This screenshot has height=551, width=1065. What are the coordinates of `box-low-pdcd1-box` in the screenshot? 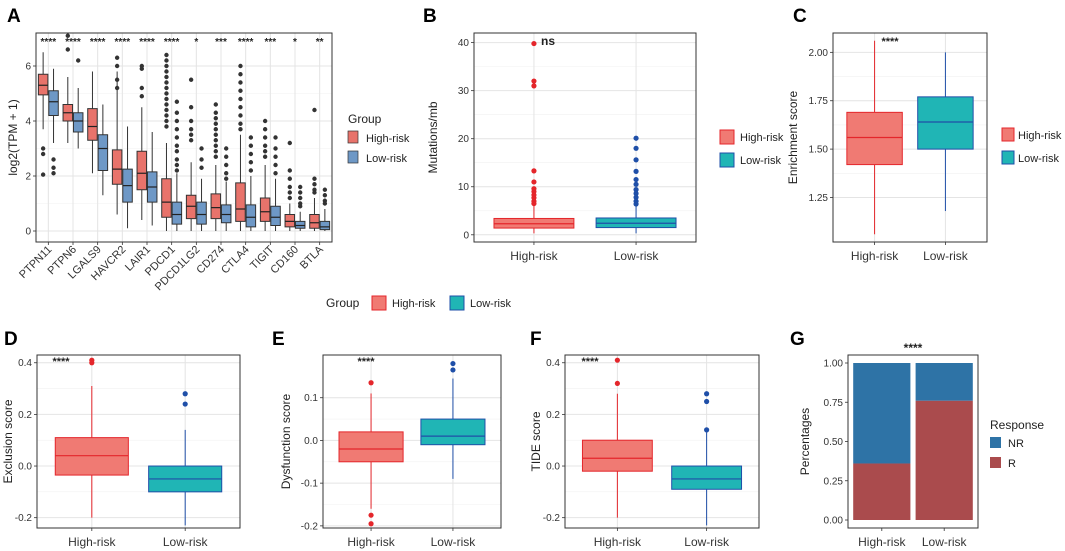 It's located at (177, 213).